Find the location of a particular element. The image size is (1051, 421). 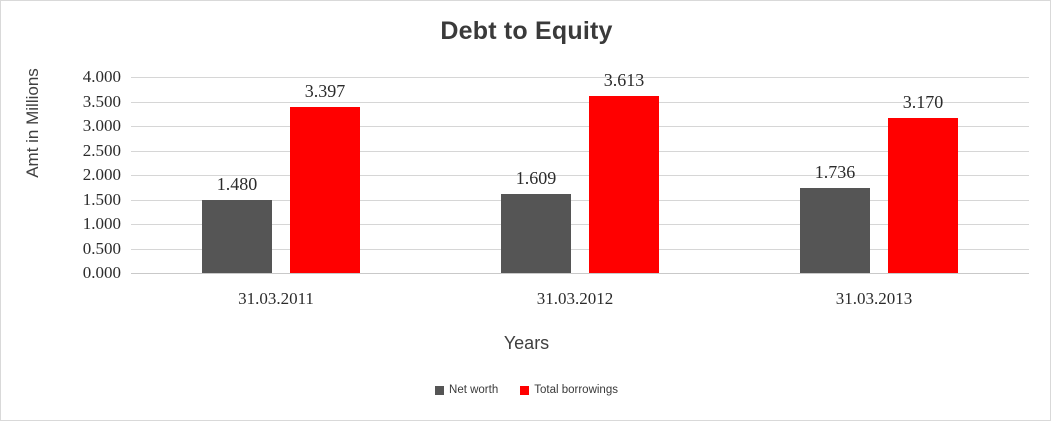

chart-title: Debt to Equity is located at coordinates (526, 31).